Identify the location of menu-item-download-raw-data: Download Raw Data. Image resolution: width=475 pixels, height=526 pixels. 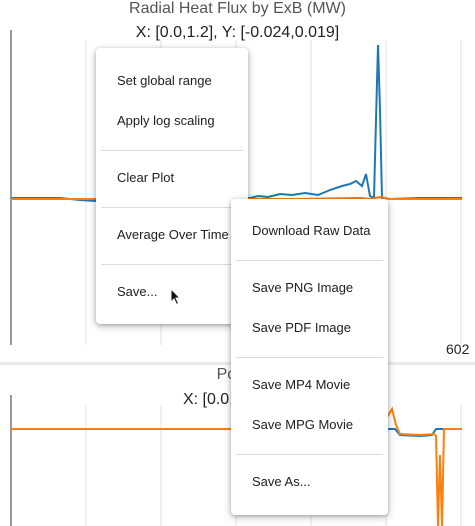
(311, 230).